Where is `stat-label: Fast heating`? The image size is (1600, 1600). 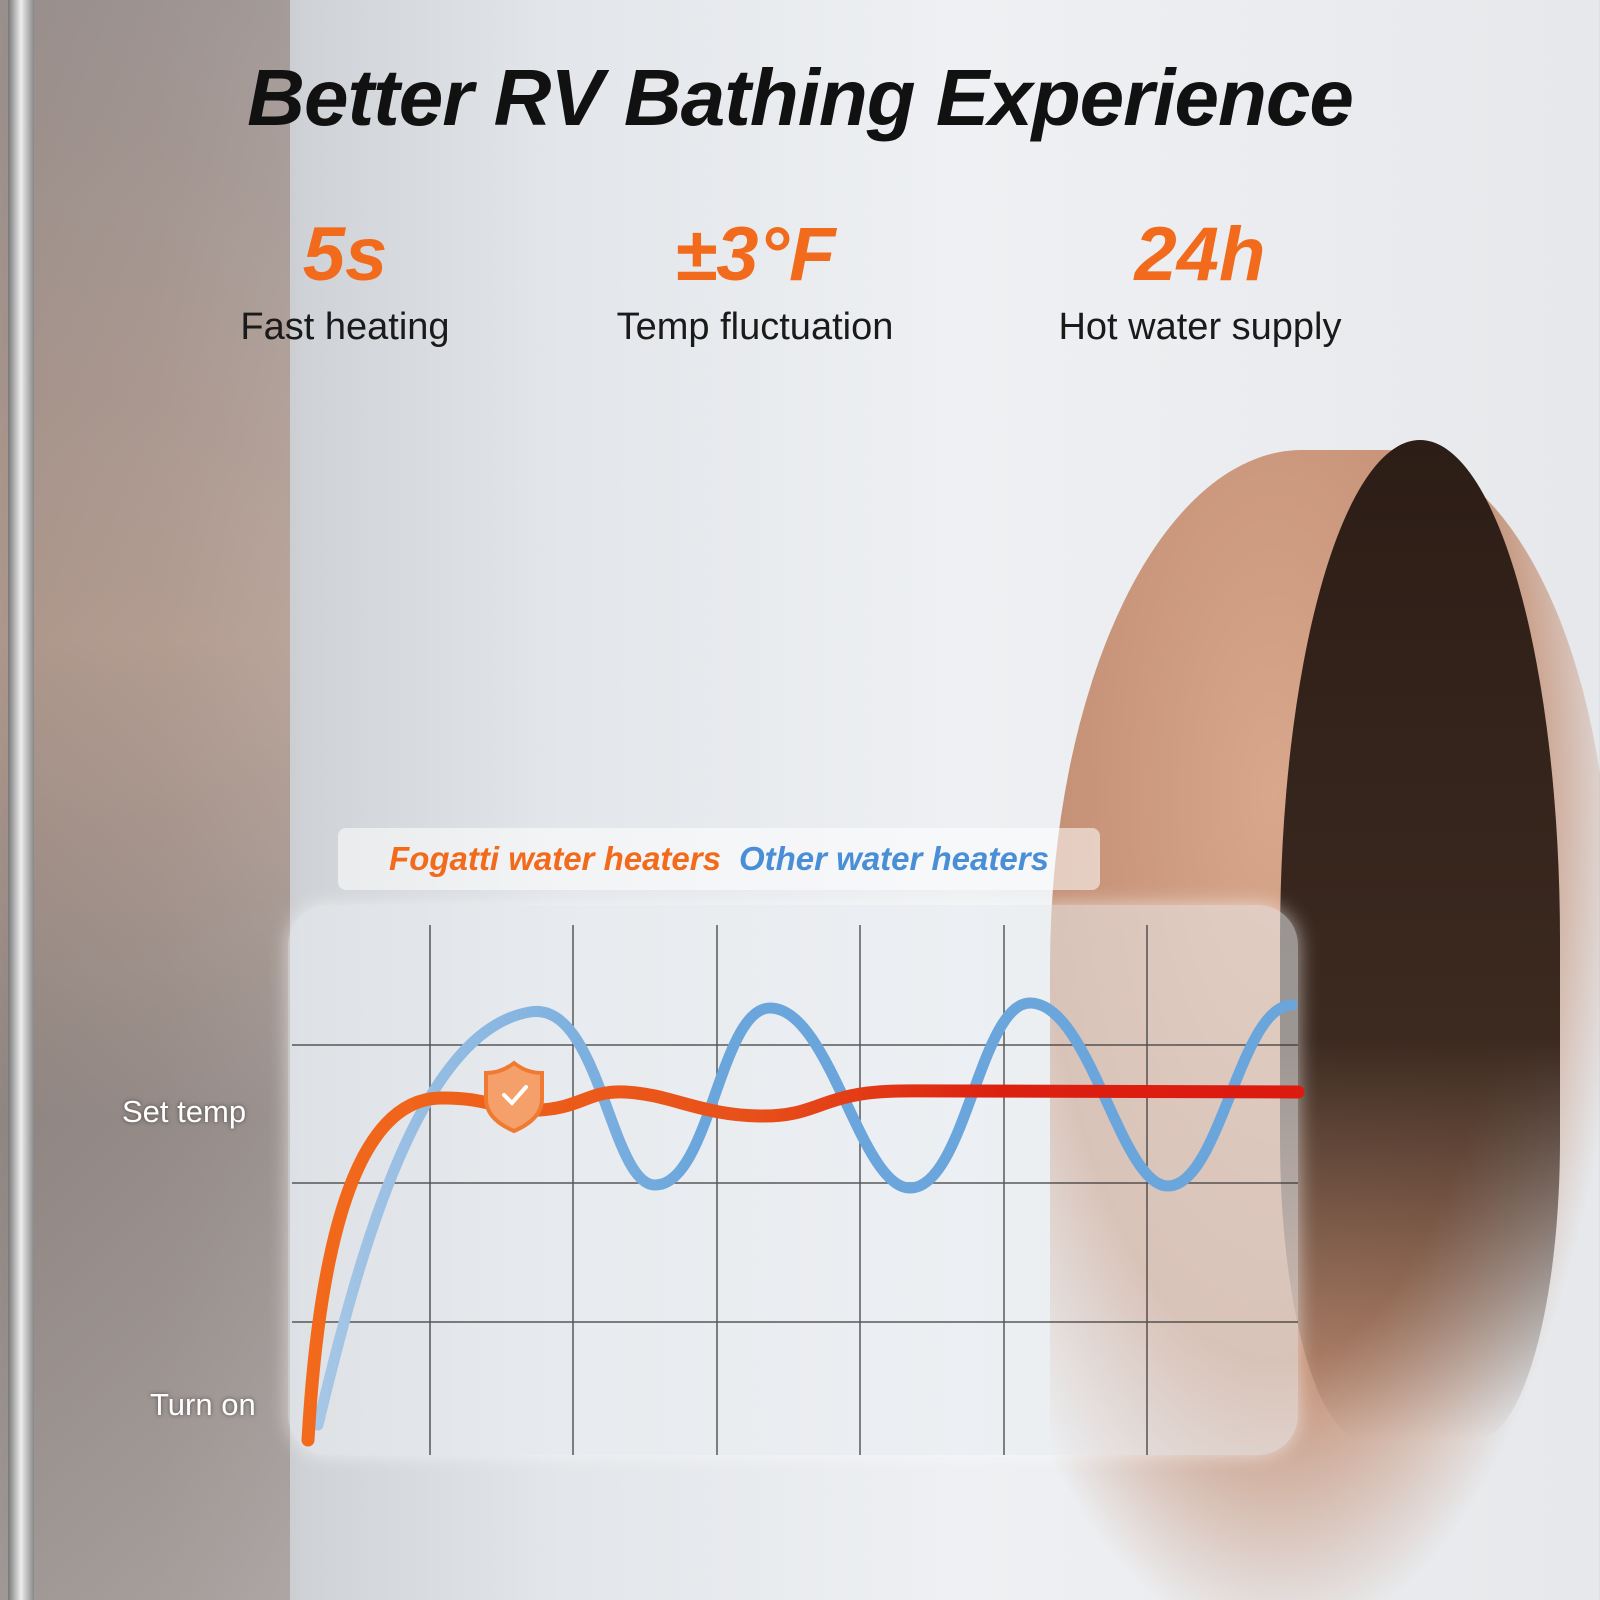
stat-label: Fast heating is located at coordinates (345, 327).